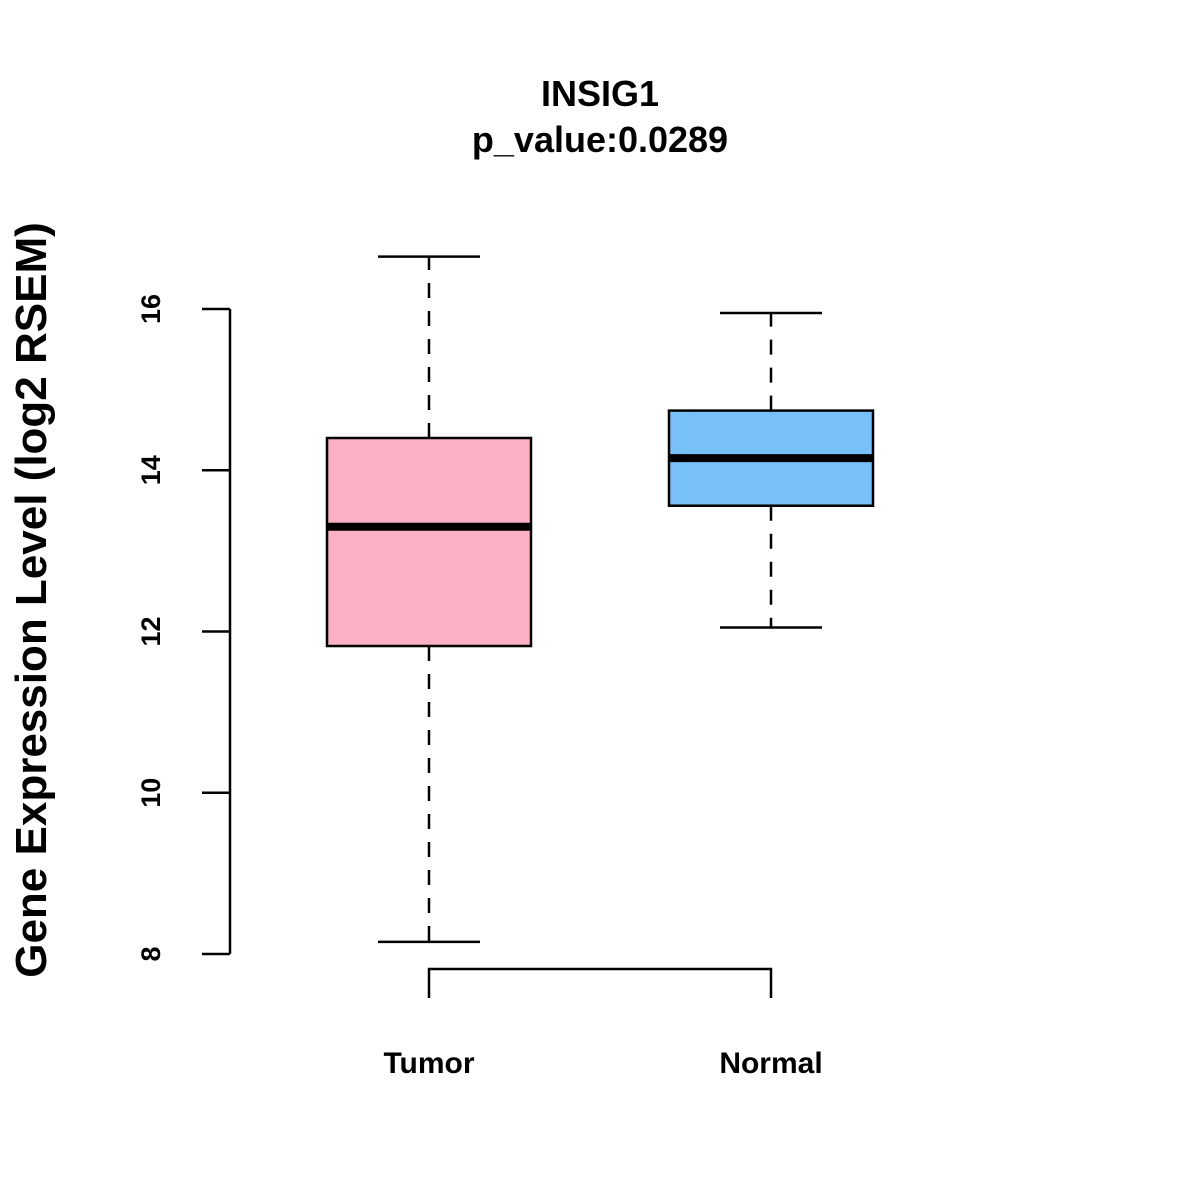 The image size is (1200, 1200). What do you see at coordinates (151, 470) in the screenshot?
I see `y-tick-label: 14` at bounding box center [151, 470].